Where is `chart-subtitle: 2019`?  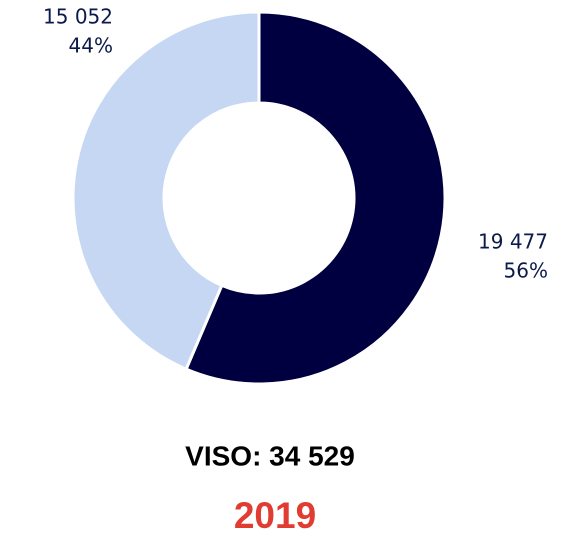
chart-subtitle: 2019 is located at coordinates (275, 515).